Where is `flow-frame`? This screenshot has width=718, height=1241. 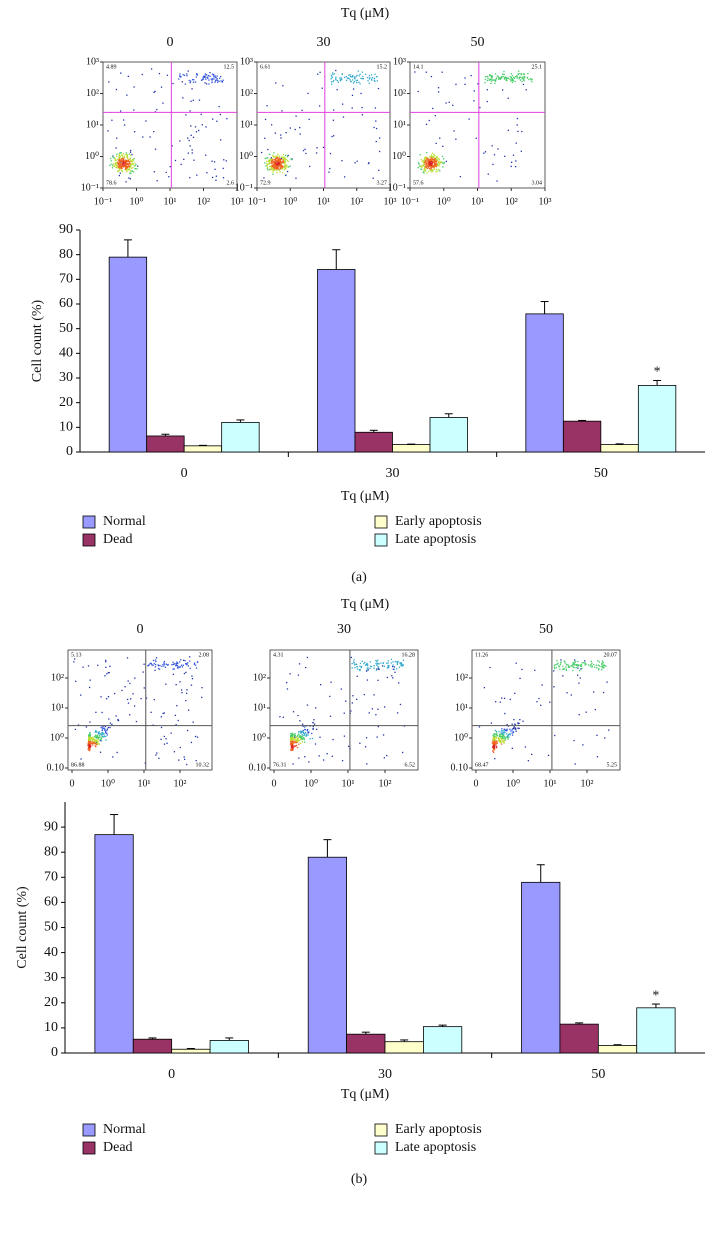
flow-frame is located at coordinates (477, 125).